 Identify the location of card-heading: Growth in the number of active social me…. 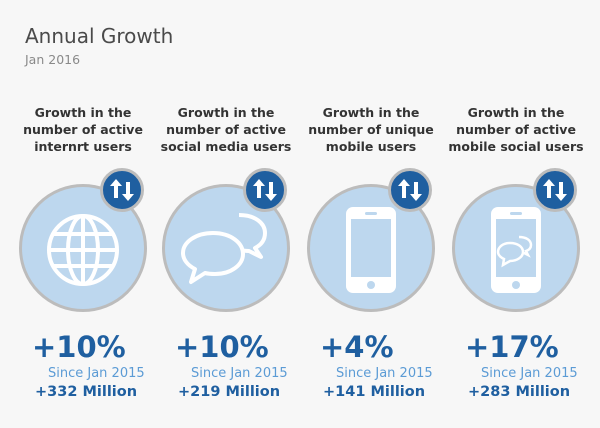
(226, 131).